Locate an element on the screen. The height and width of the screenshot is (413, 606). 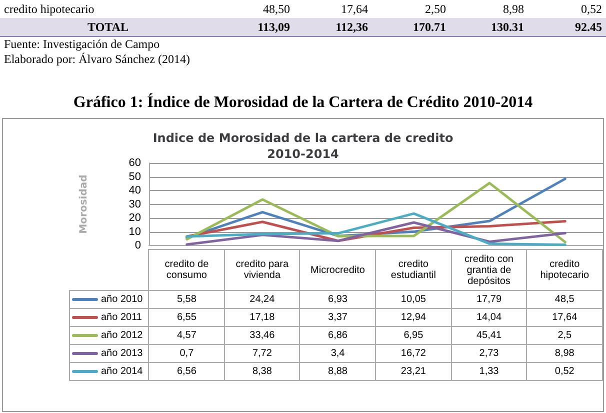
data-label: 7,72 is located at coordinates (262, 353).